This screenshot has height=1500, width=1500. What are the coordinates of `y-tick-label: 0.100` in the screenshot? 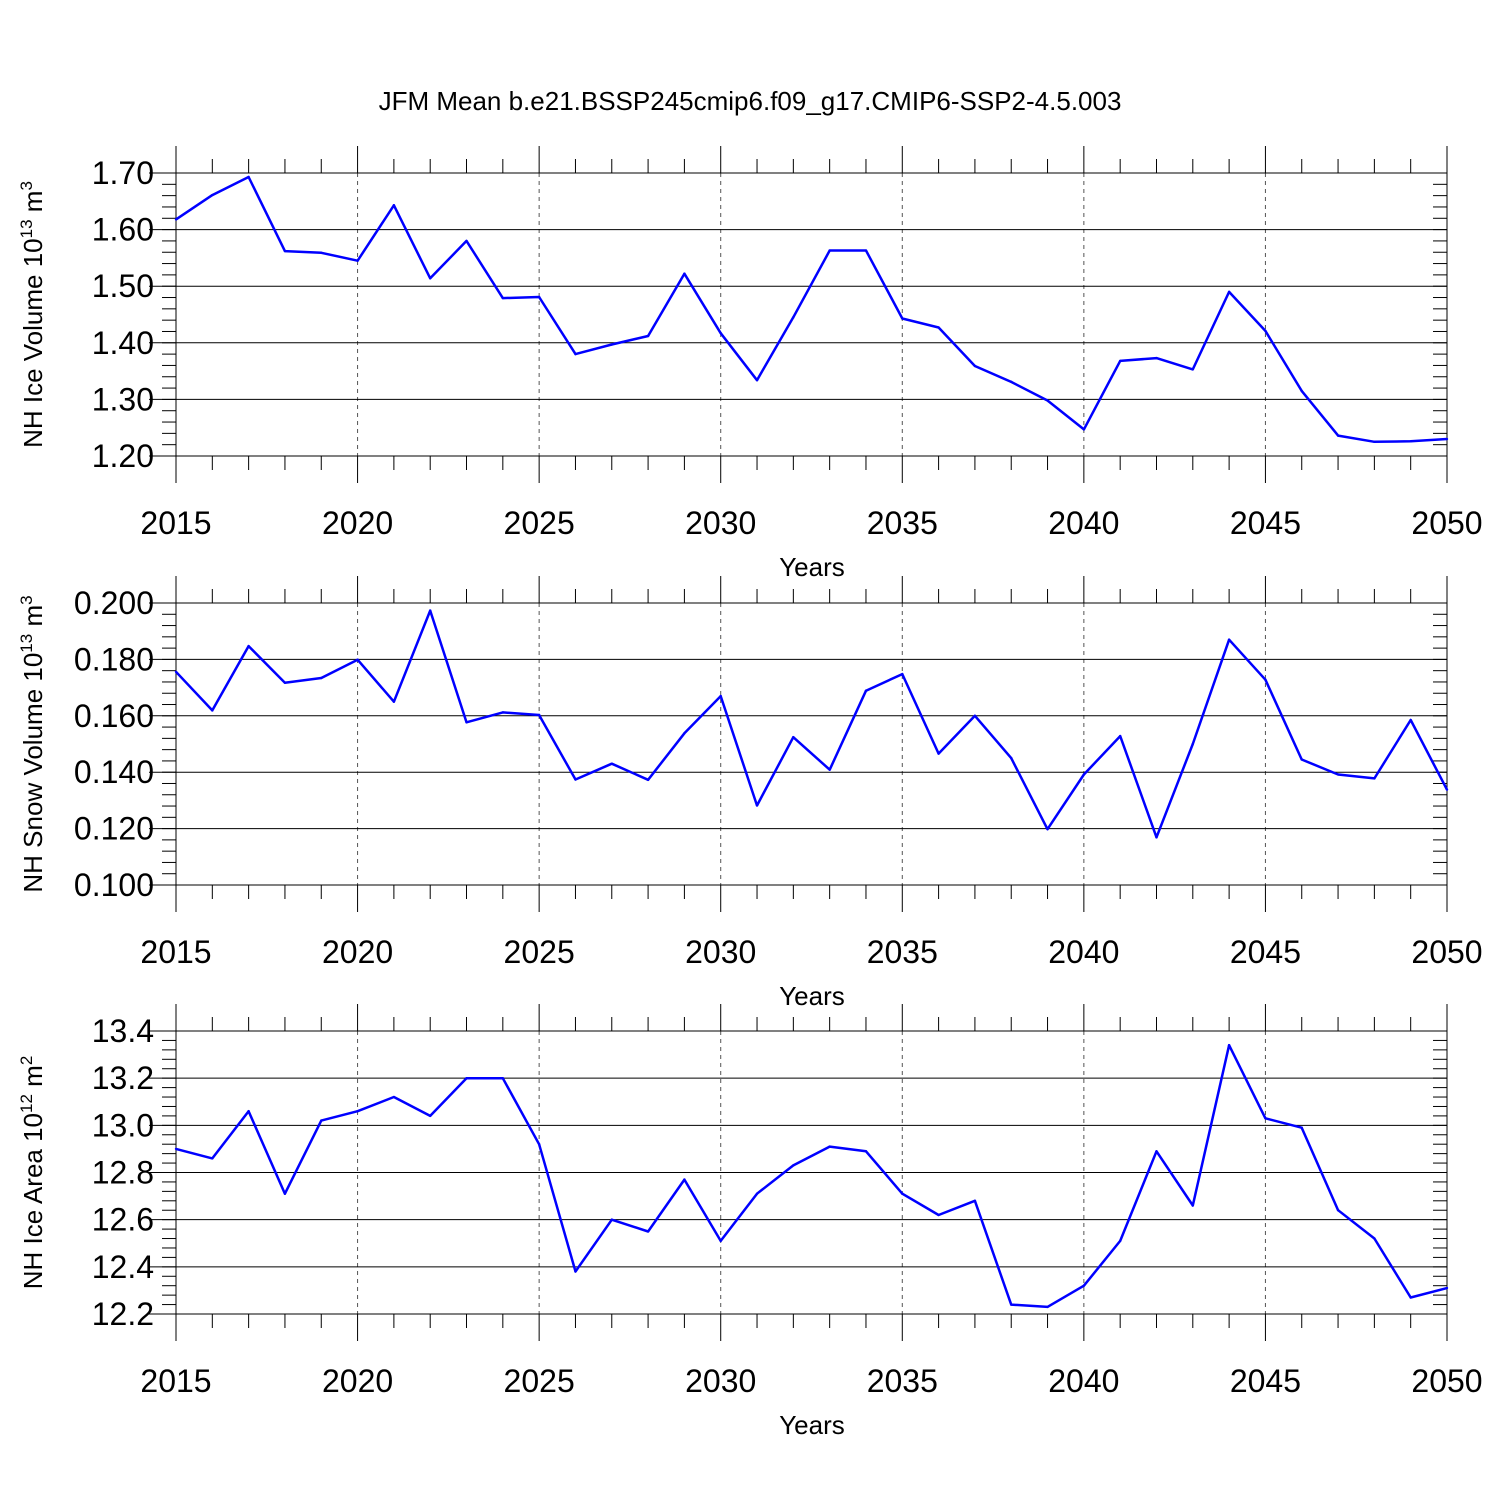 It's located at (114, 885).